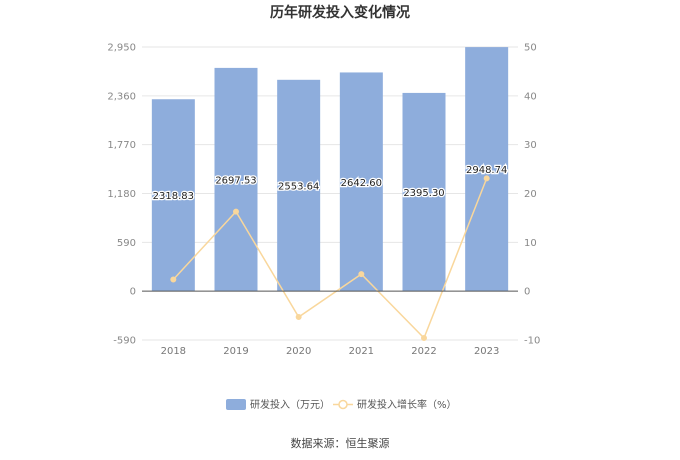 The width and height of the screenshot is (680, 460). Describe the element at coordinates (121, 96) in the screenshot. I see `y-left-tick-label: 2,360` at that location.